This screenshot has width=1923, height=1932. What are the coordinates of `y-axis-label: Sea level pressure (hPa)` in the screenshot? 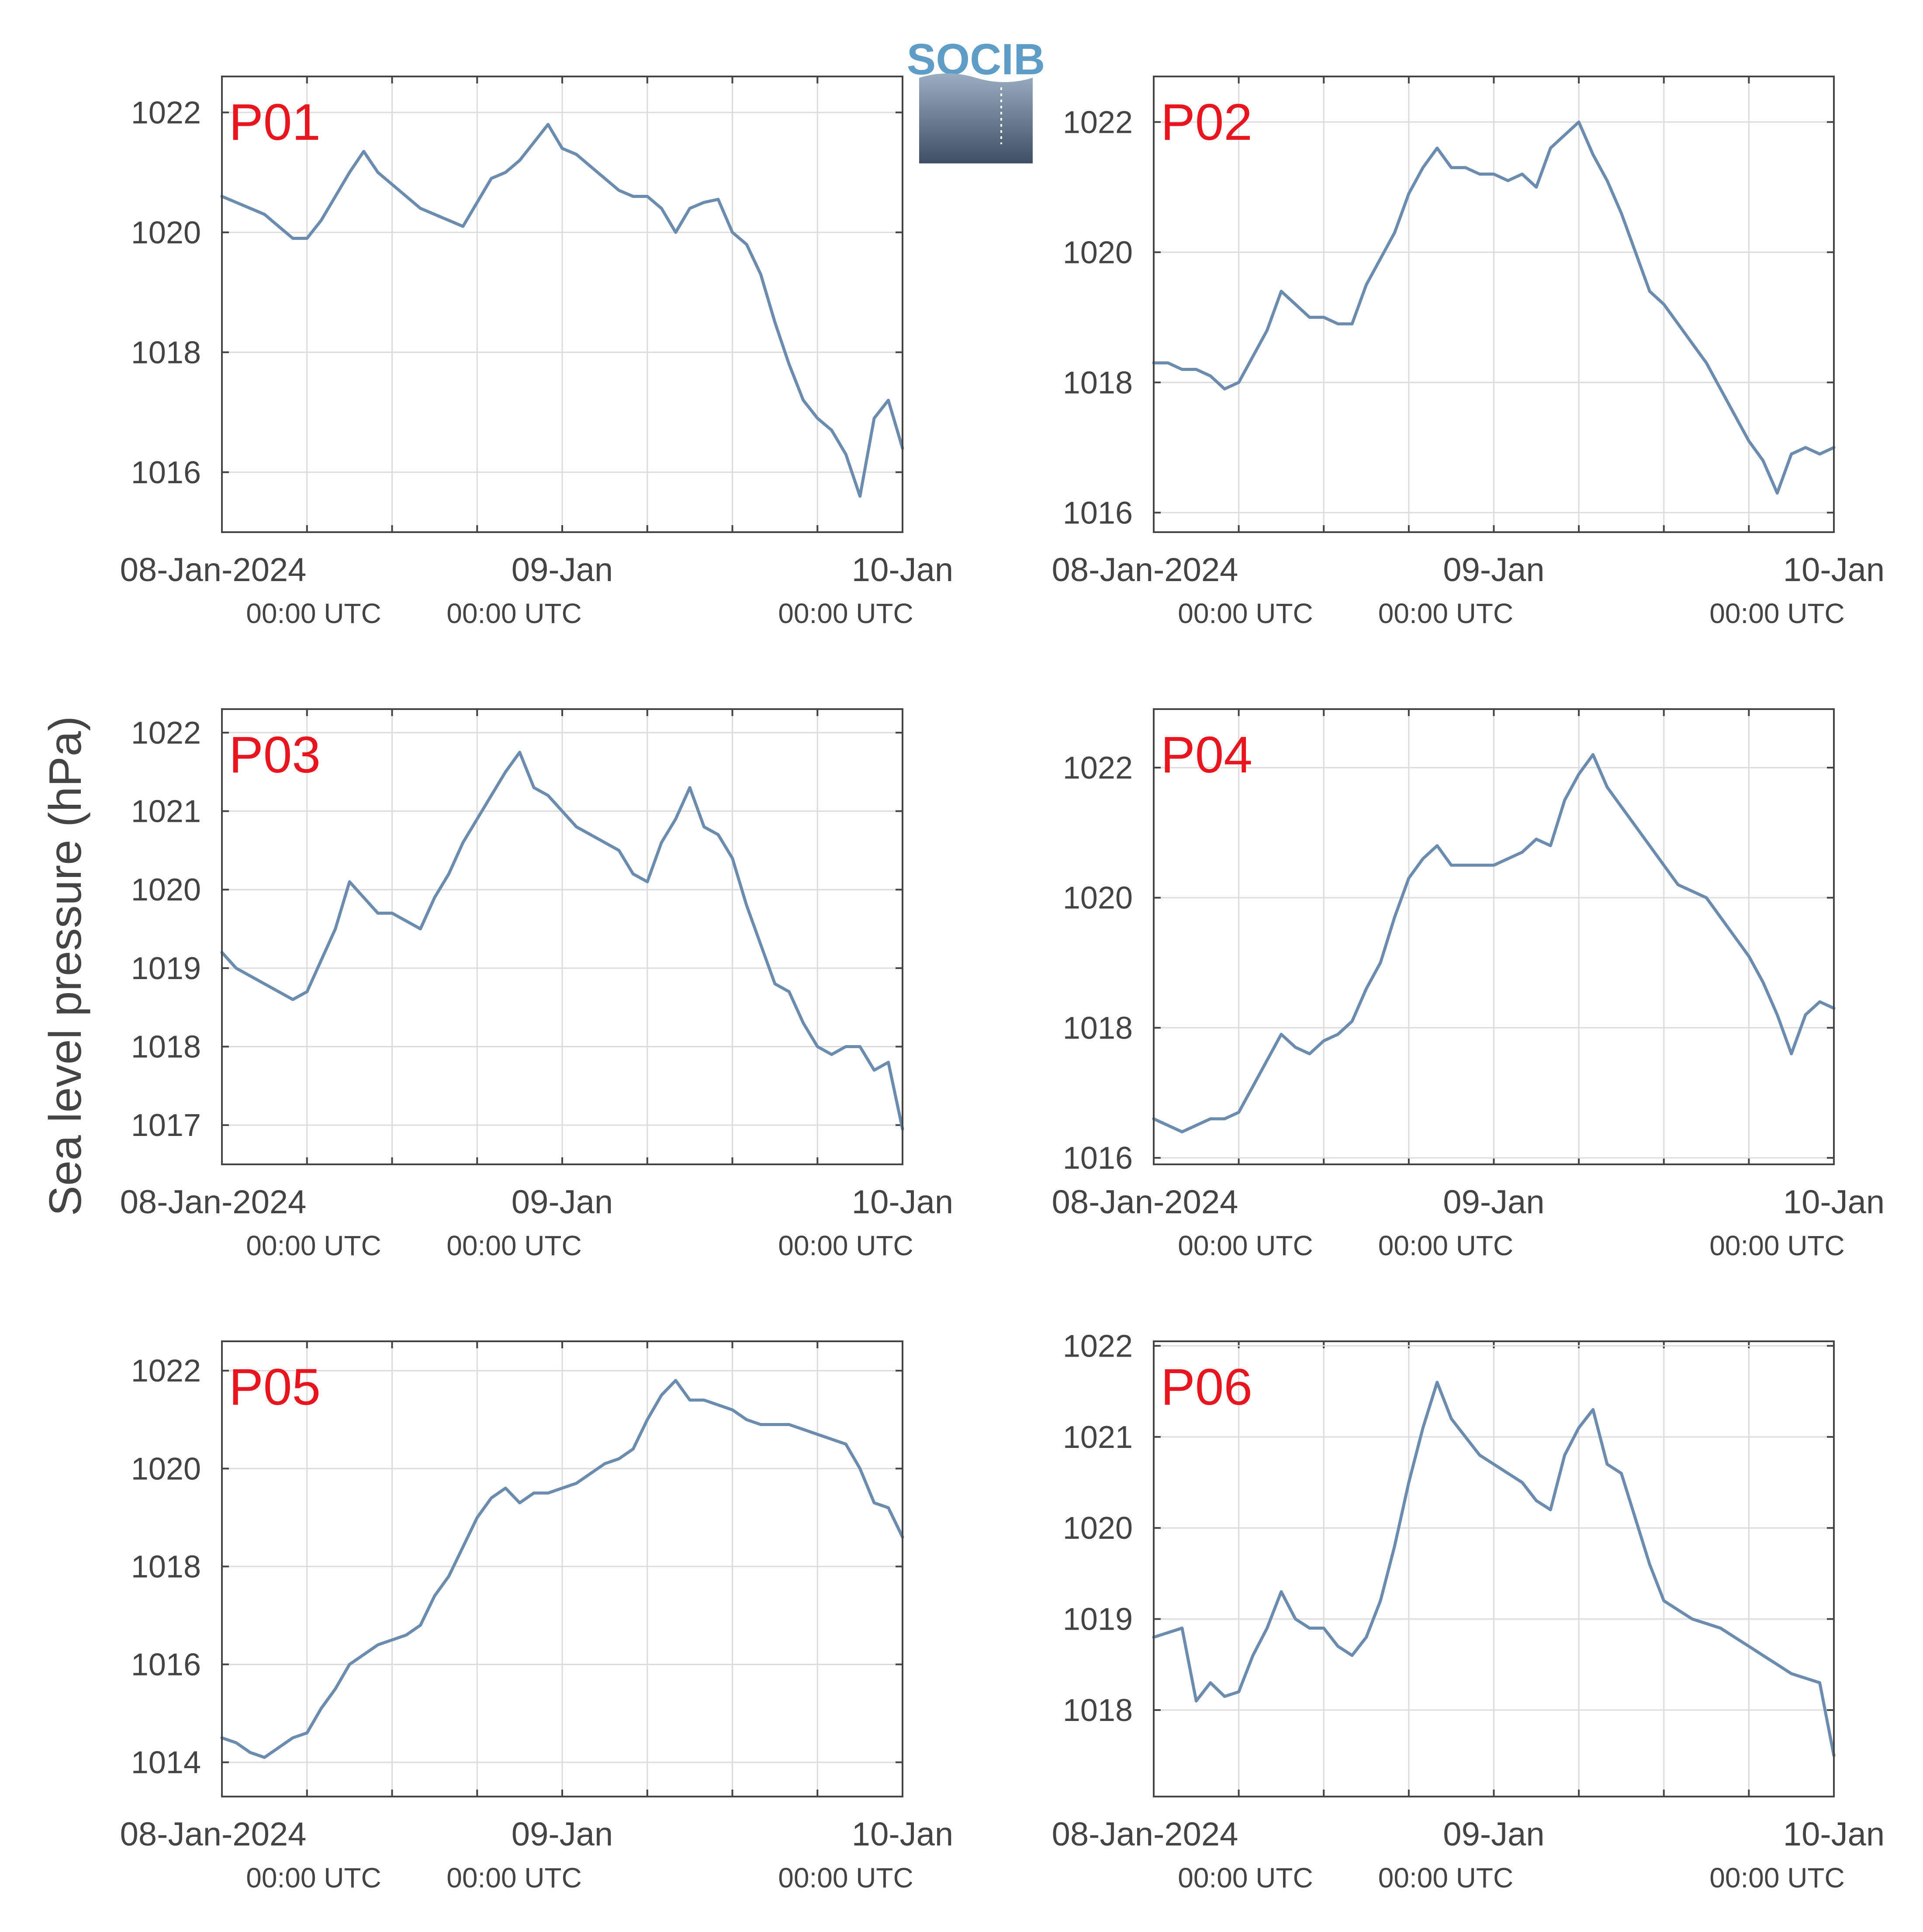 It's located at (65, 966).